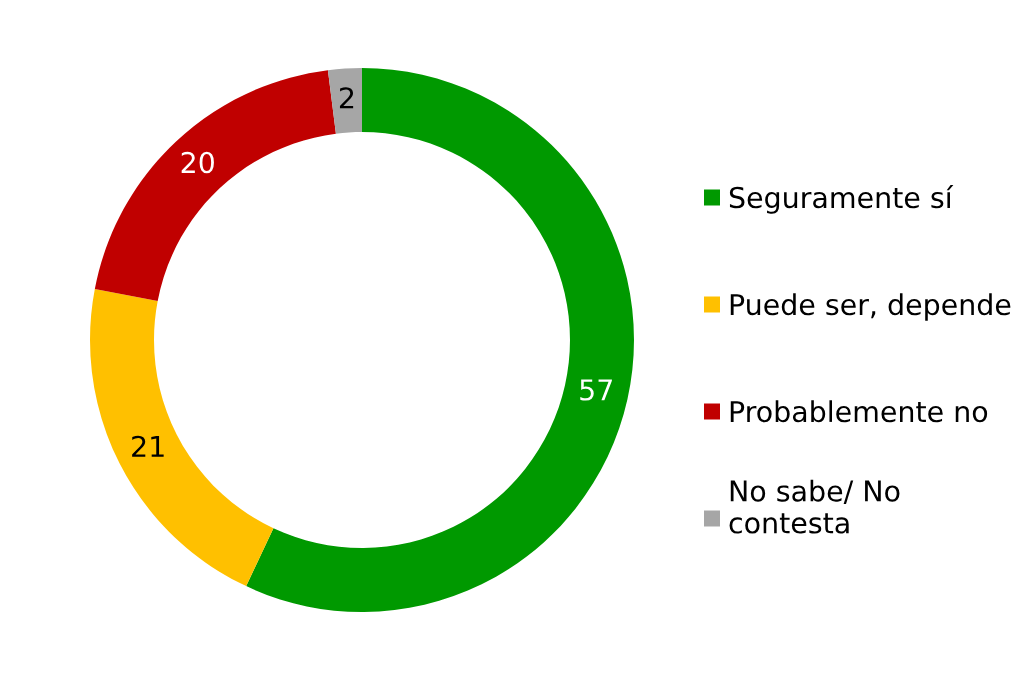 This screenshot has width=1024, height=689. I want to click on data-label: 20, so click(197, 162).